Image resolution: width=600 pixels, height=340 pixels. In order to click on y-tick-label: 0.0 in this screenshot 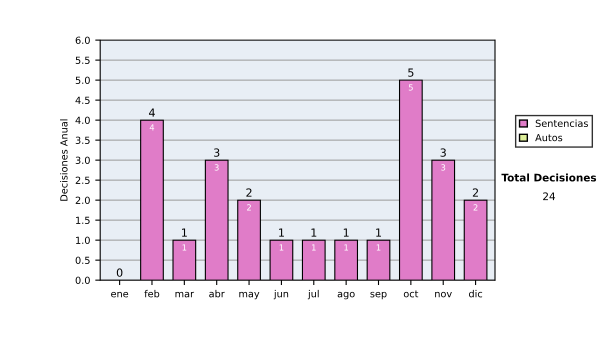, I will do `click(83, 280)`.